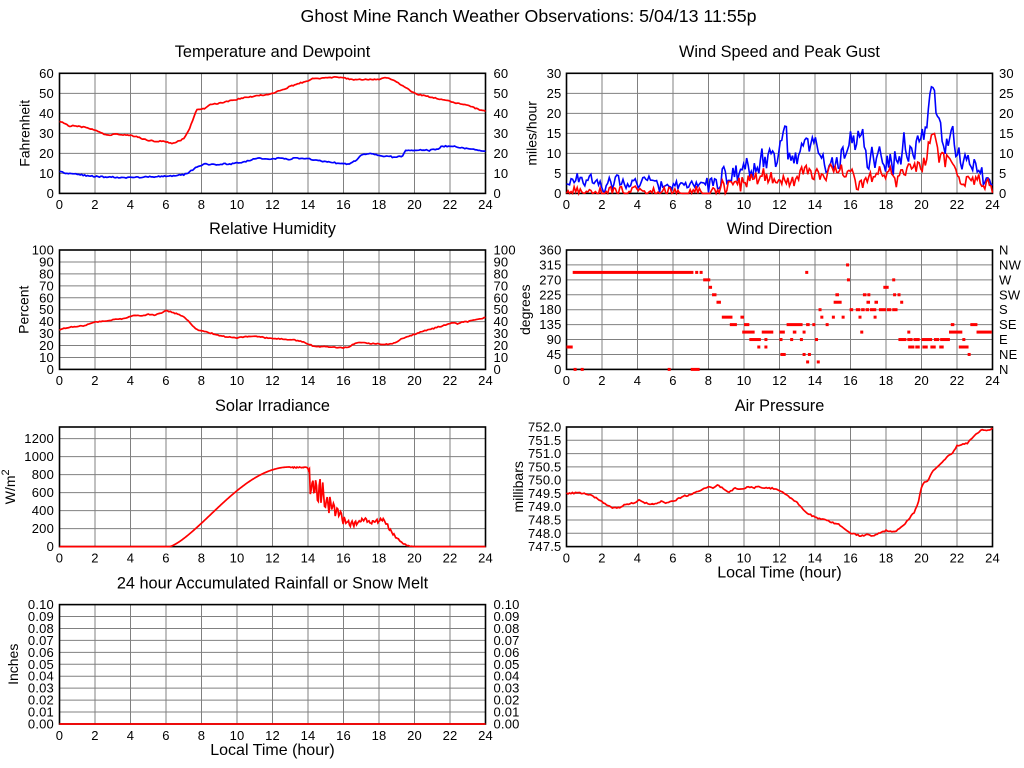 The height and width of the screenshot is (768, 1024). I want to click on svg-text: 80, so click(501, 273).